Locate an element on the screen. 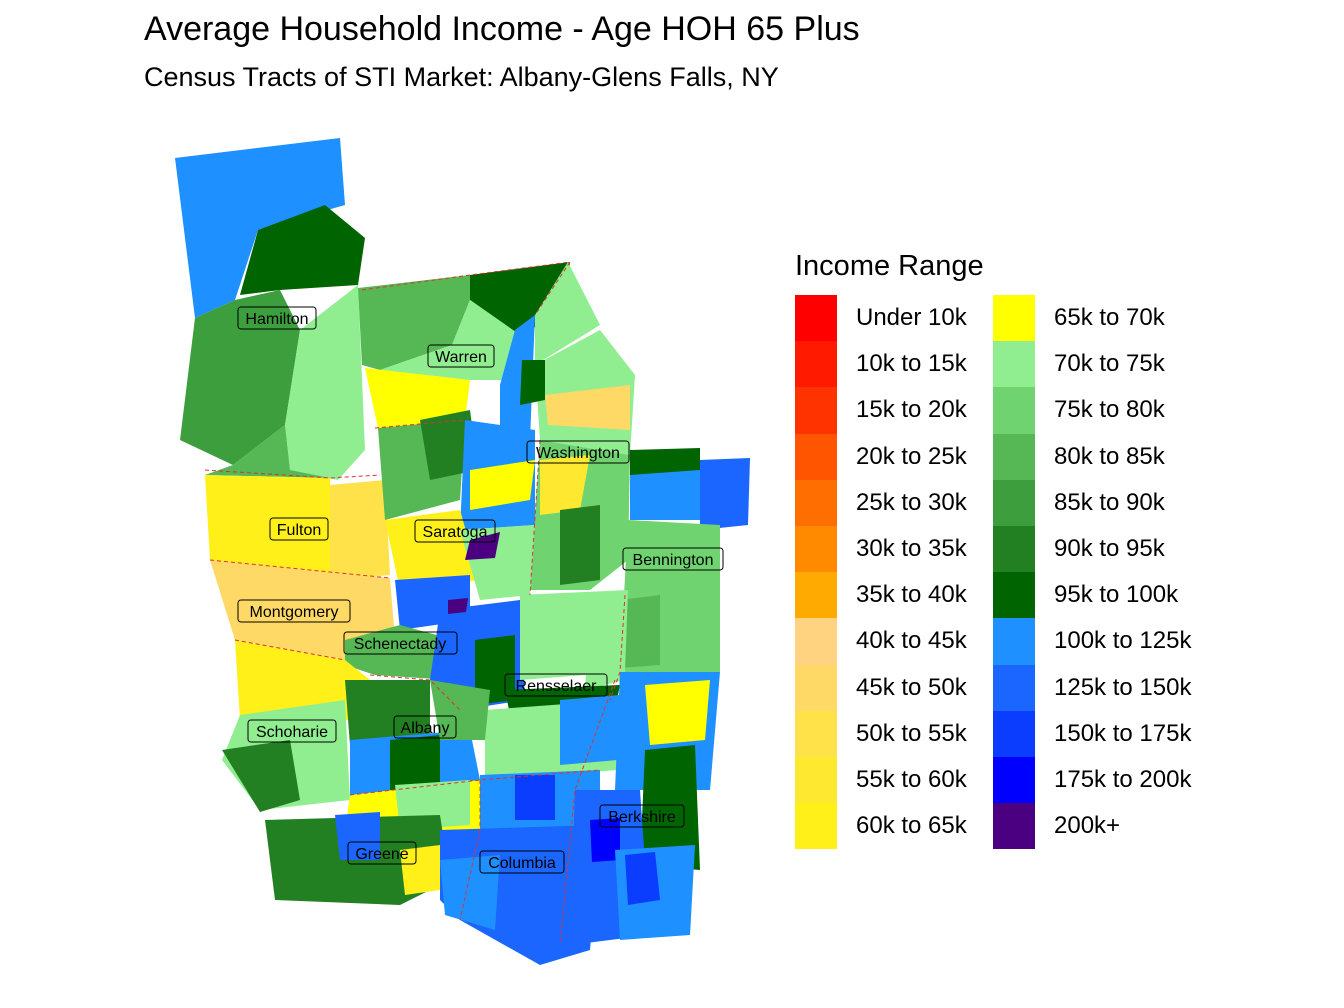  legend-label: 150k to 175k is located at coordinates (1123, 733).